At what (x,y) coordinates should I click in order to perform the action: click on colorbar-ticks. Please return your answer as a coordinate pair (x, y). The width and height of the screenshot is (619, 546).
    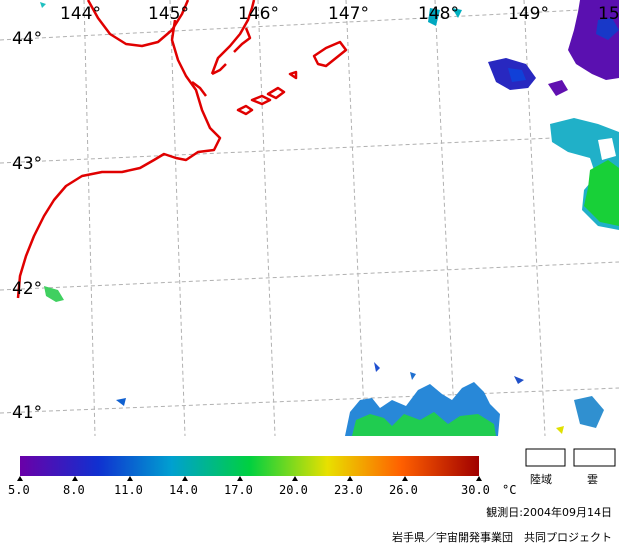
    Looking at the image, I should click on (249, 478).